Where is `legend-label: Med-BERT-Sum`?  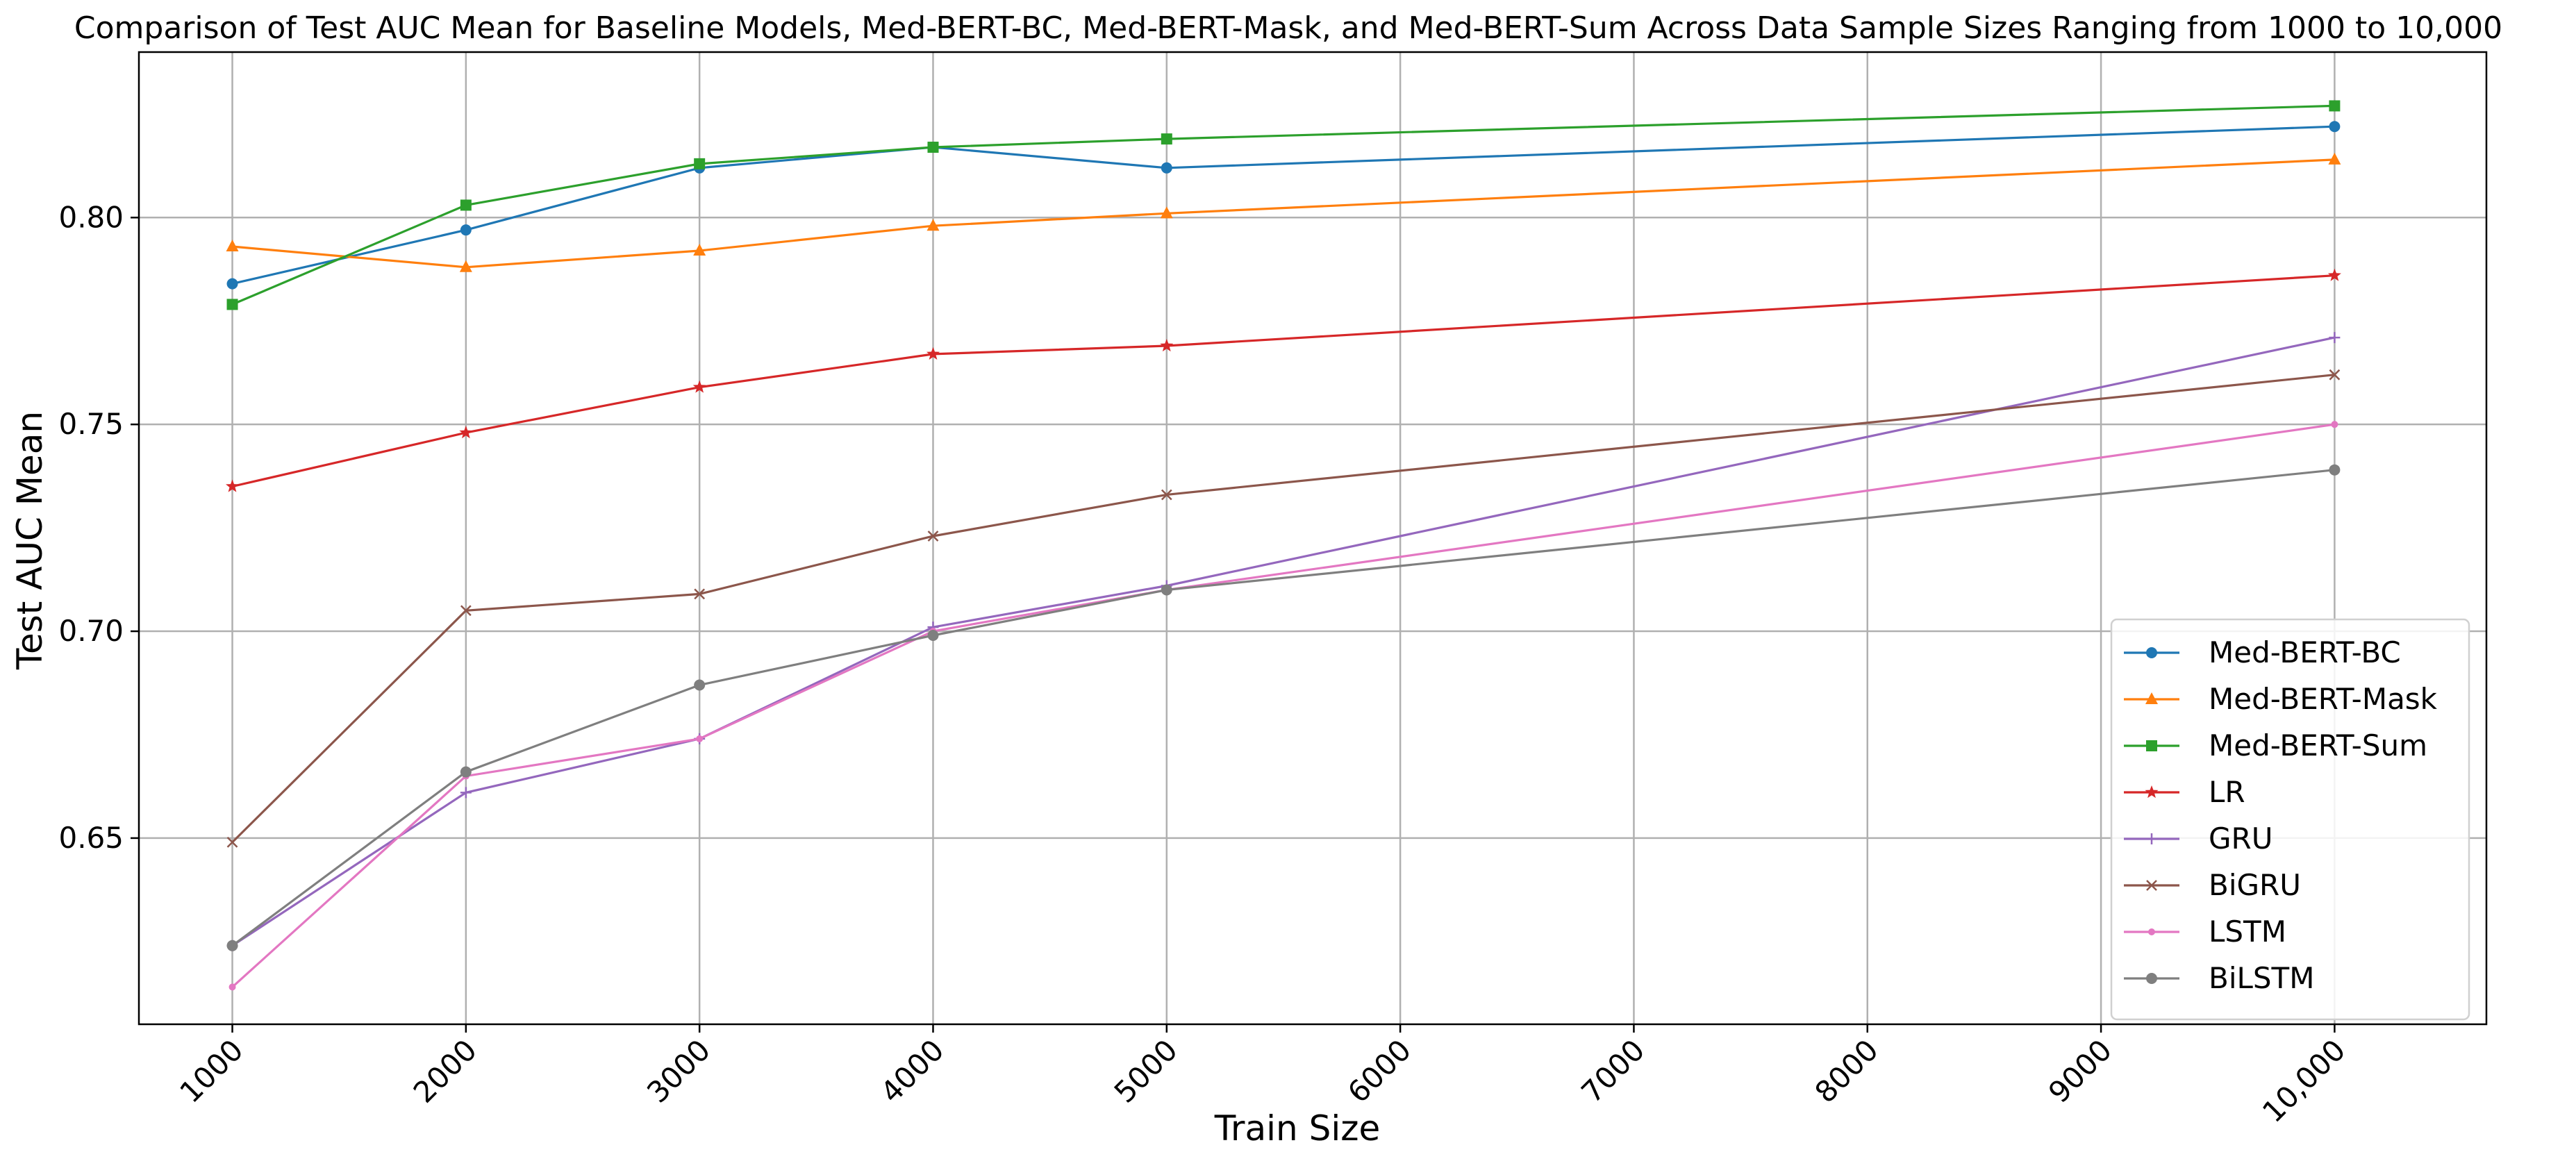 legend-label: Med-BERT-Sum is located at coordinates (2318, 745).